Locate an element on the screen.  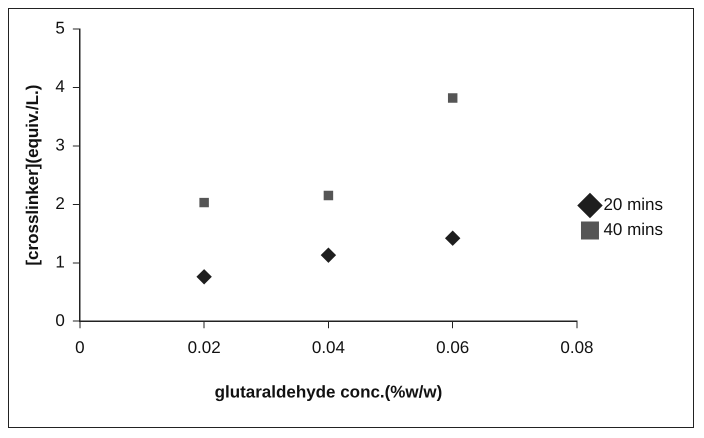
x-tick-label: 0.02 is located at coordinates (204, 348).